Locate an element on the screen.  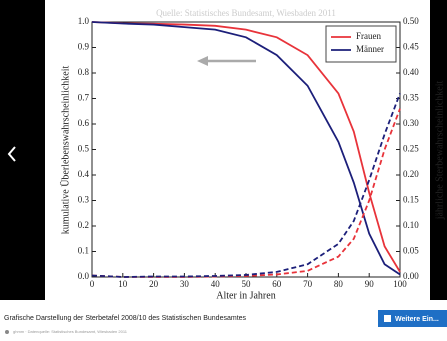
more-button is located at coordinates (412, 318).